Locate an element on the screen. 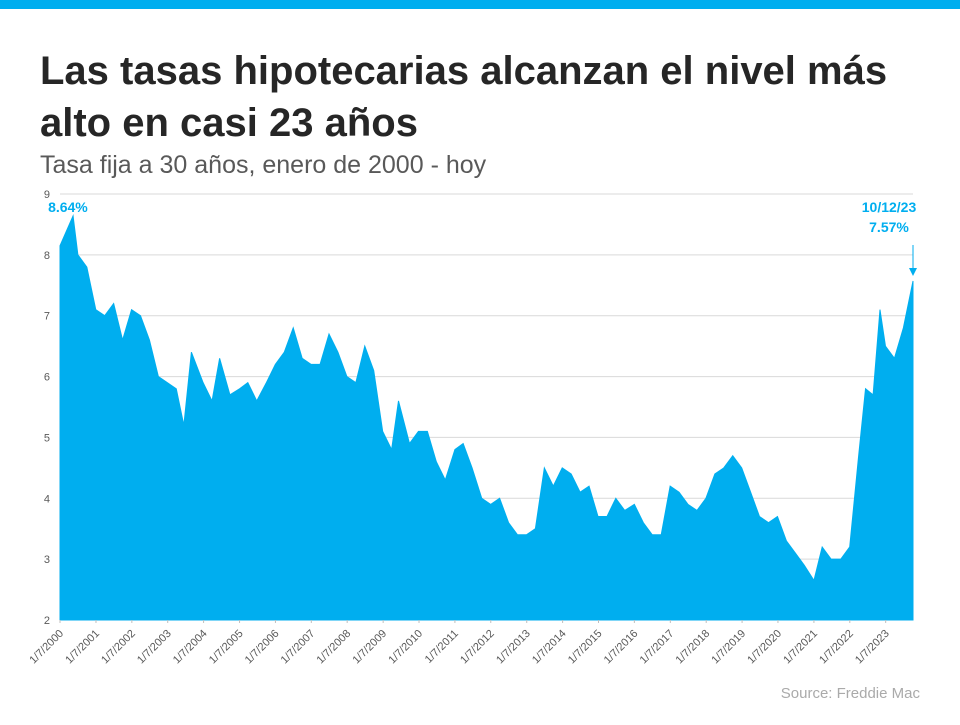 This screenshot has width=960, height=725. y-tick-label: 4 is located at coordinates (47, 499).